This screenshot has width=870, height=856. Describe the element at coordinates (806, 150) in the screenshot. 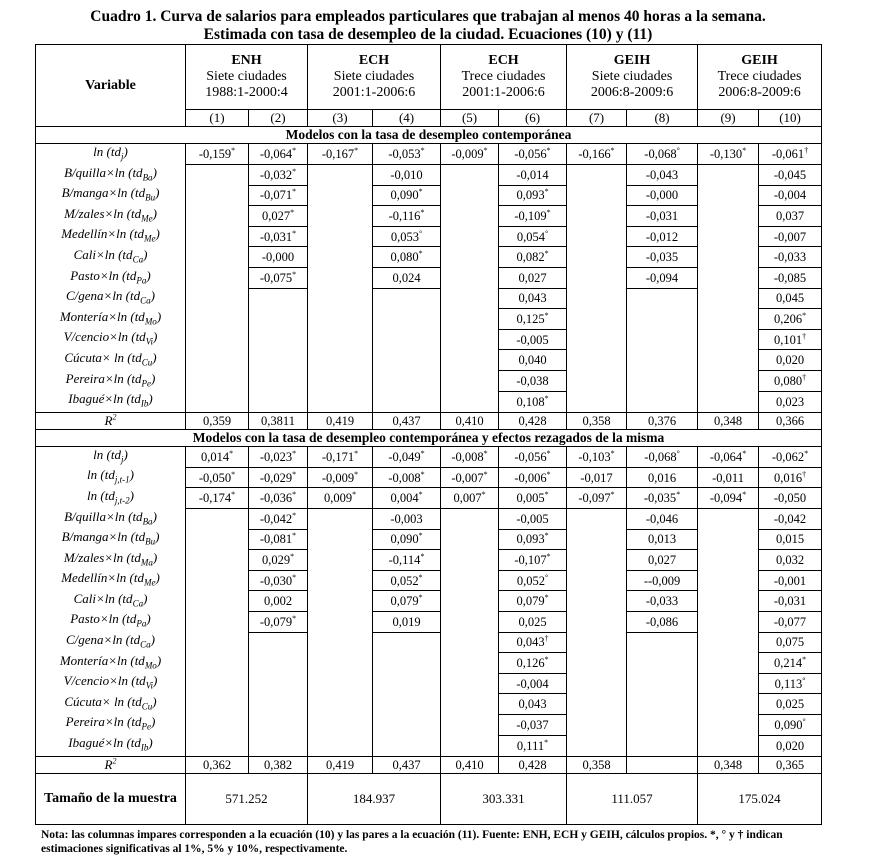

I see `significance-mark: †` at that location.